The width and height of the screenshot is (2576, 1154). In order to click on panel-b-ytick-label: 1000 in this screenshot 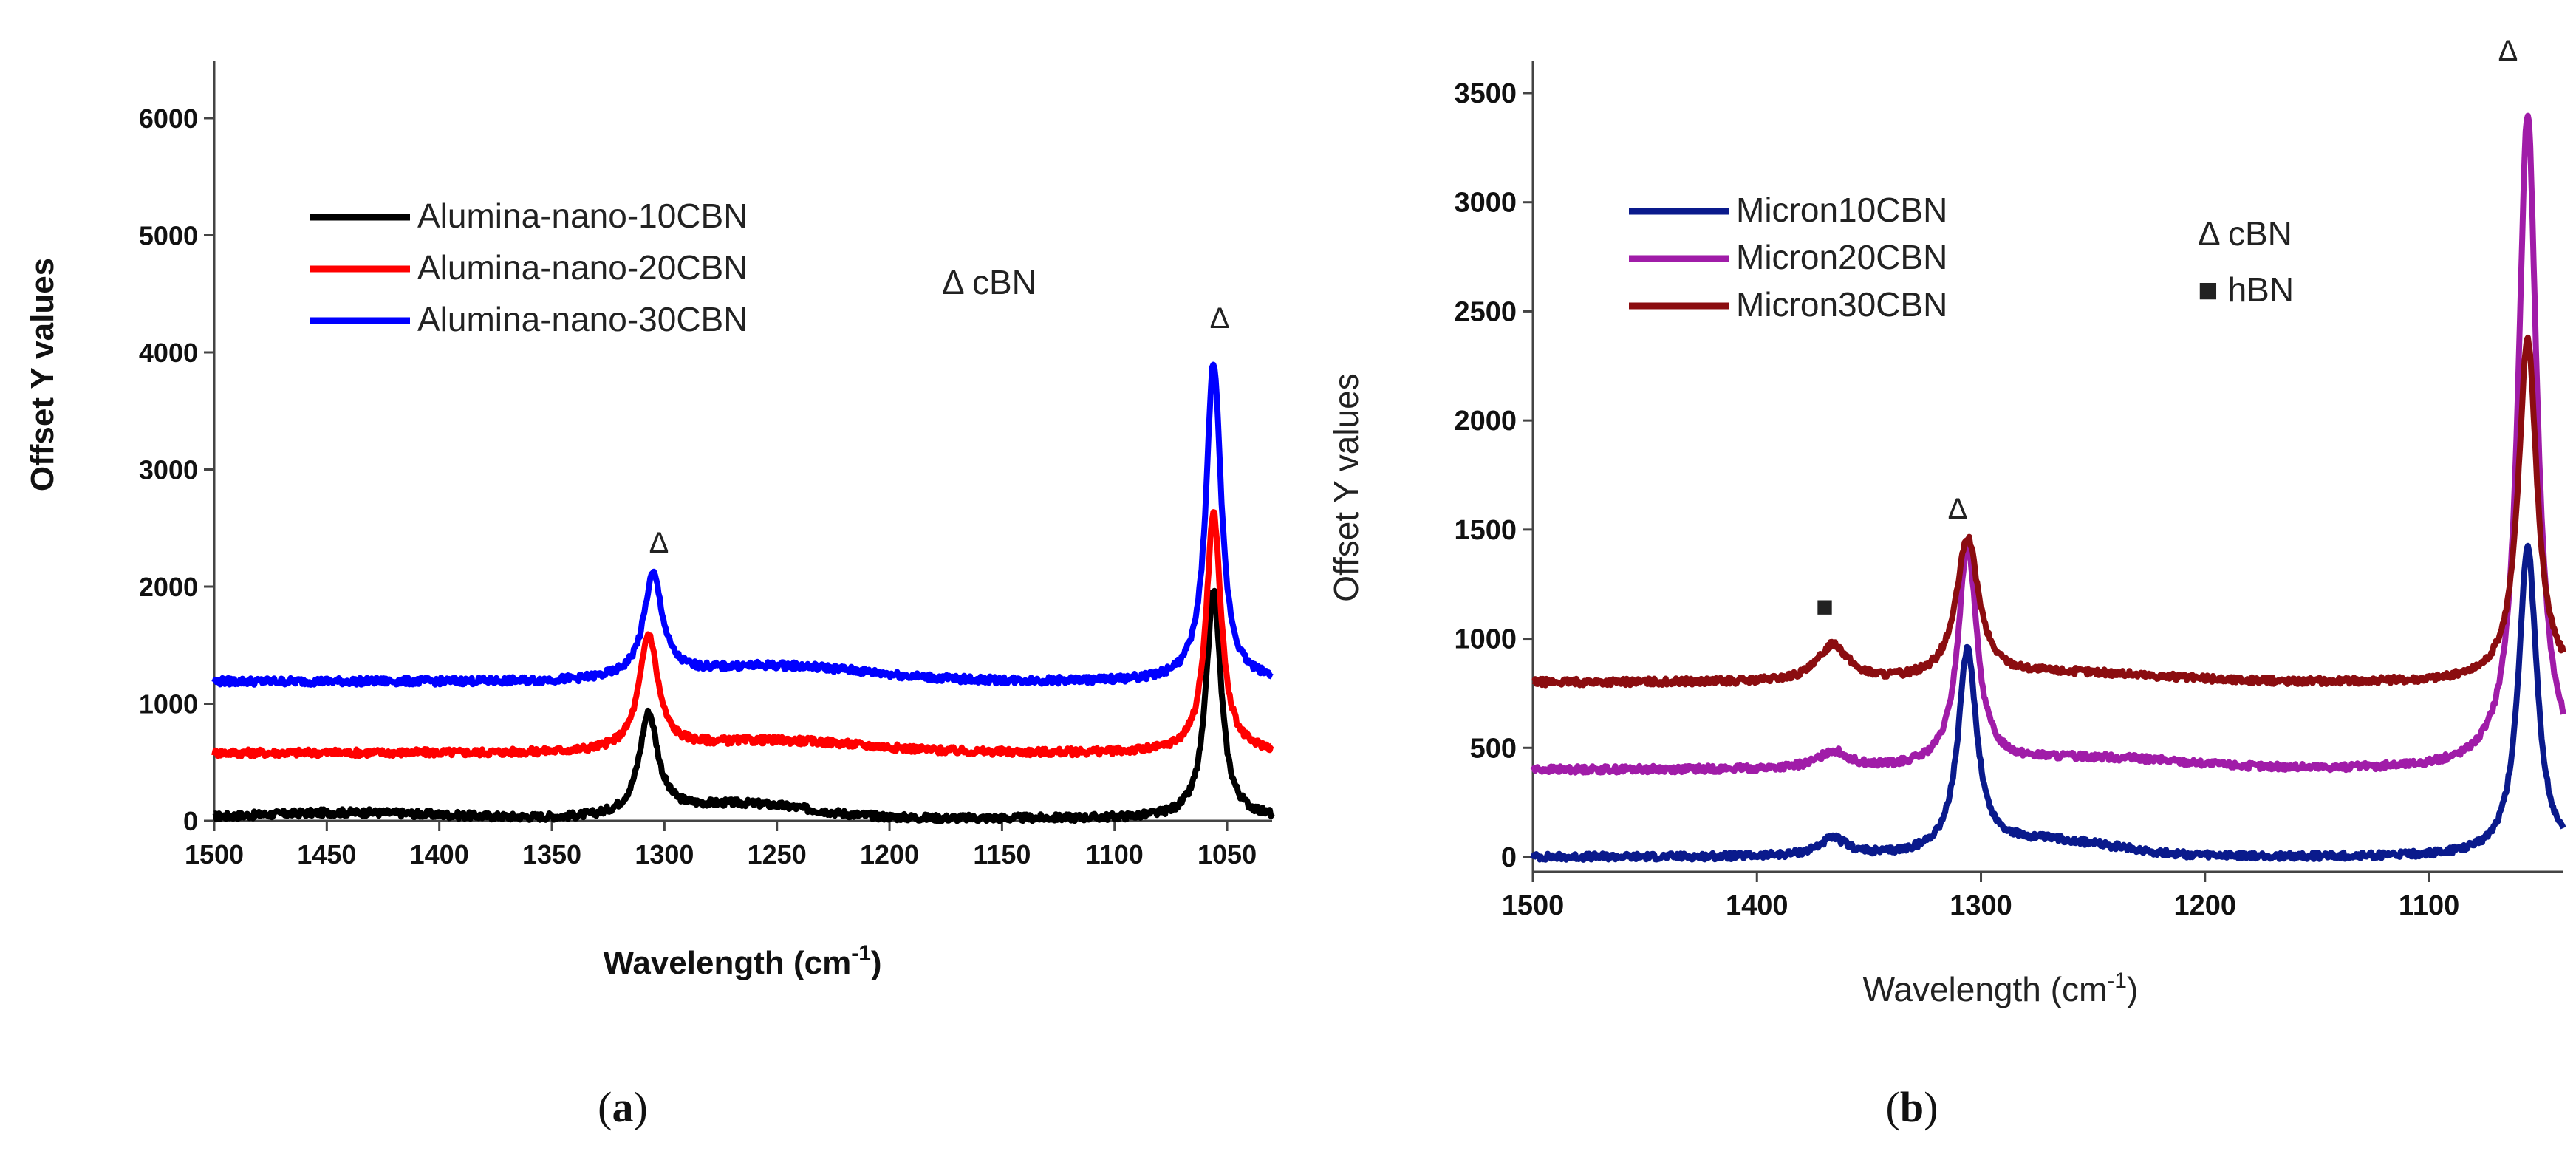, I will do `click(1485, 639)`.